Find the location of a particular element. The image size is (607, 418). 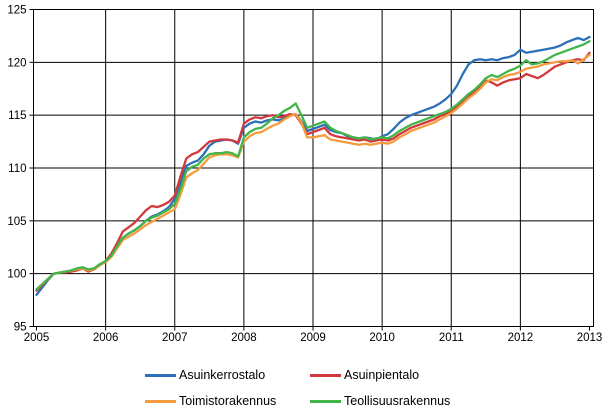

y-axis-label: 115 is located at coordinates (17, 116).